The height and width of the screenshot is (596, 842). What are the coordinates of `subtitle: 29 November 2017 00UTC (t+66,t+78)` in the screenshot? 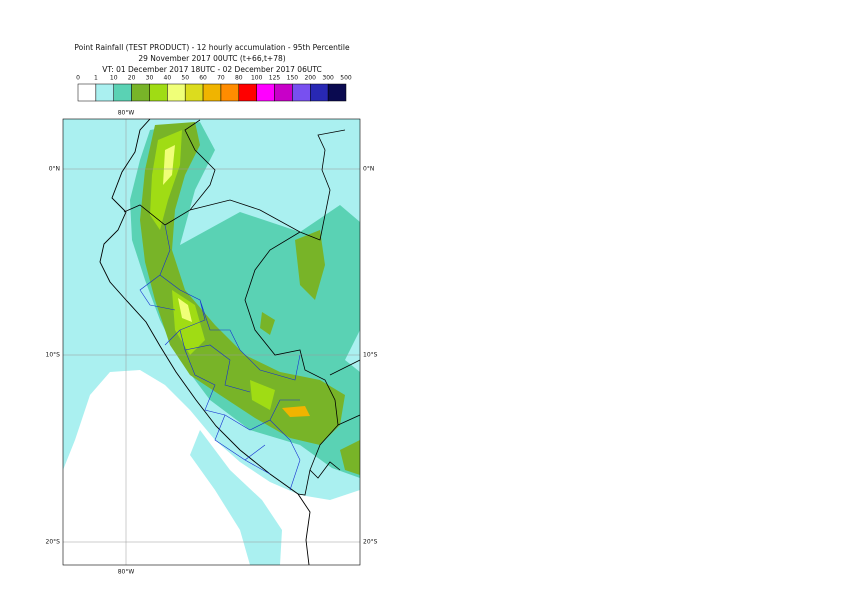 It's located at (211, 58).